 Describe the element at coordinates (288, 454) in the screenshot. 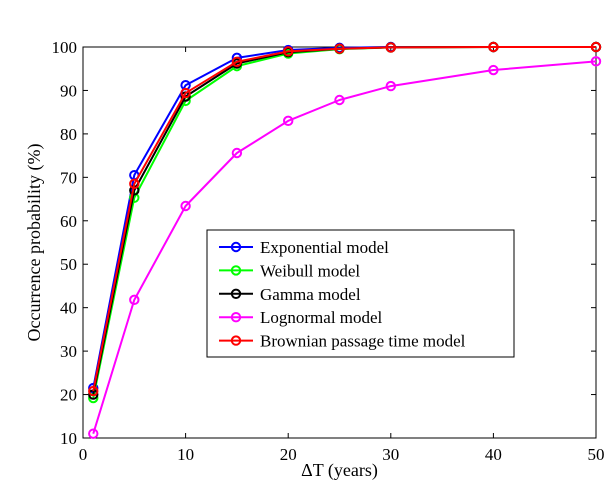

I see `x-tick-label: 20` at that location.